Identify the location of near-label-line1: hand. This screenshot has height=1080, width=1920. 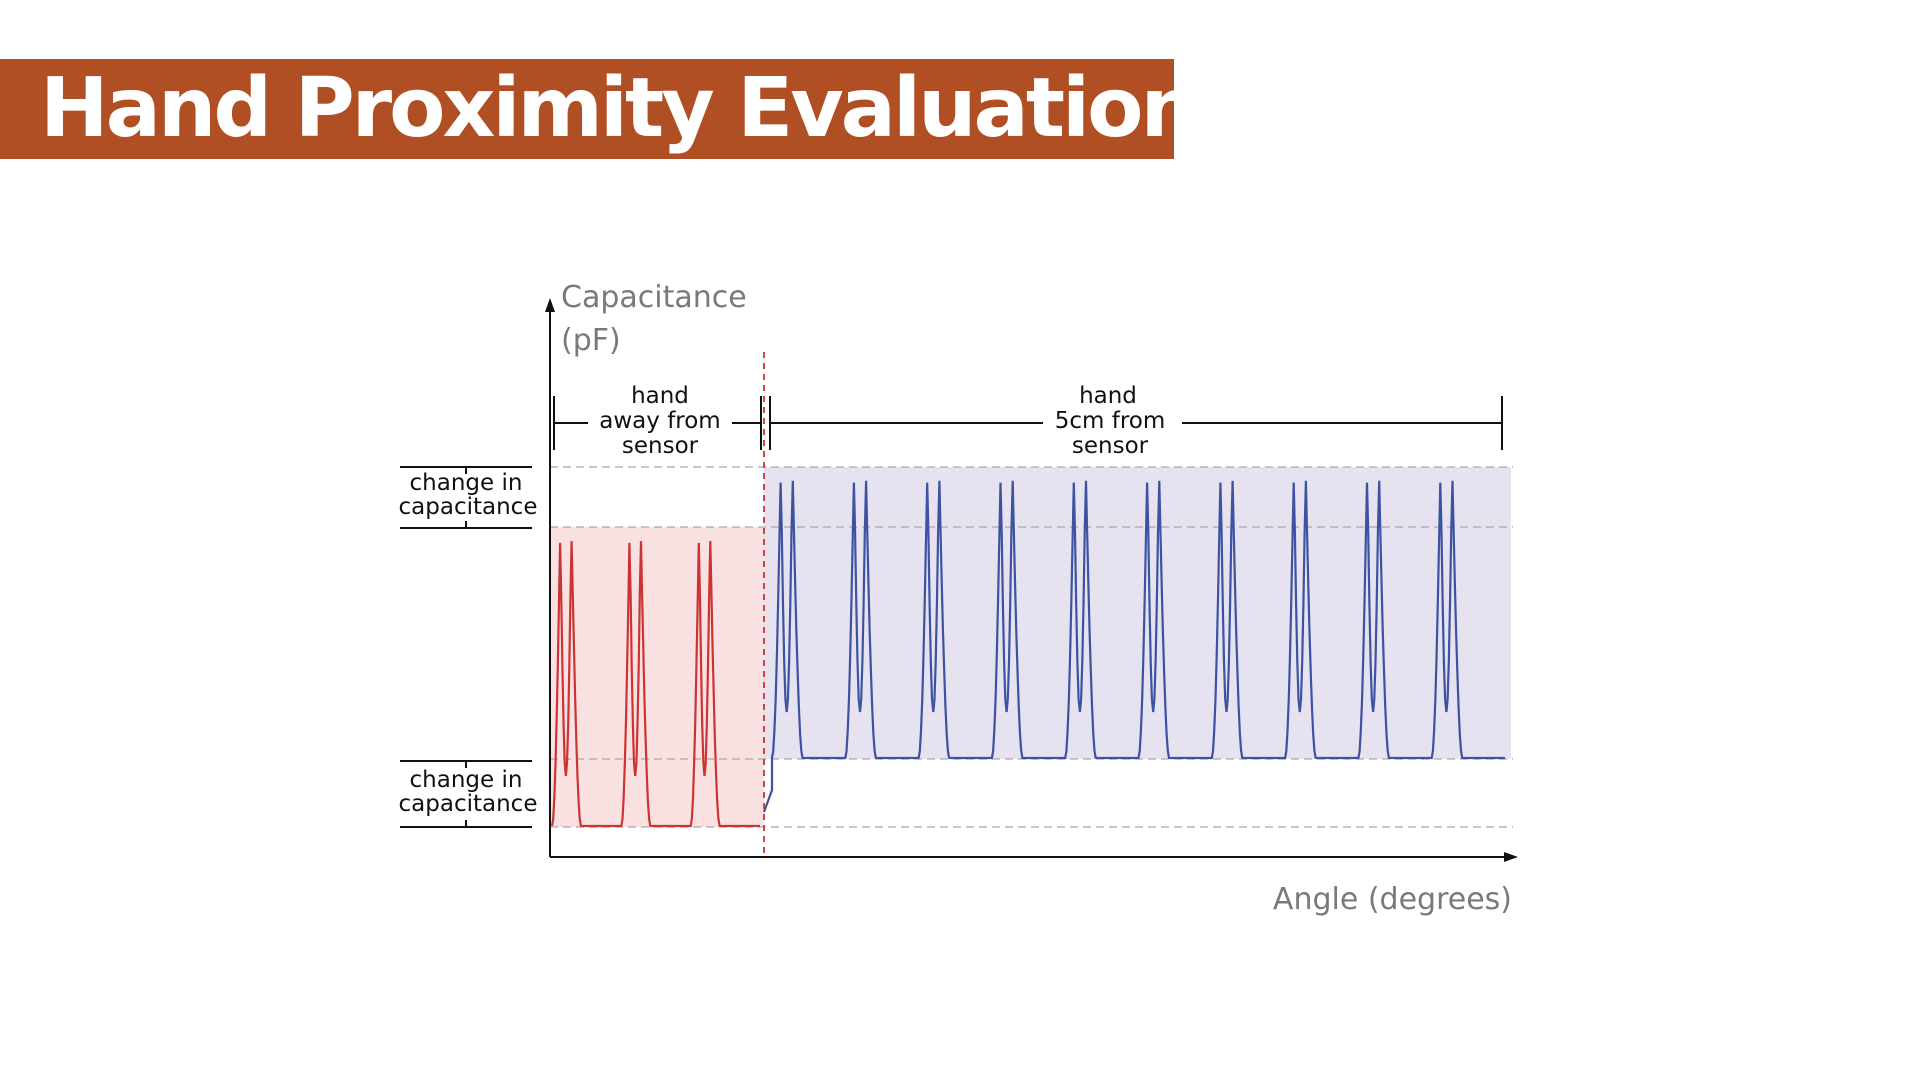
(1108, 396).